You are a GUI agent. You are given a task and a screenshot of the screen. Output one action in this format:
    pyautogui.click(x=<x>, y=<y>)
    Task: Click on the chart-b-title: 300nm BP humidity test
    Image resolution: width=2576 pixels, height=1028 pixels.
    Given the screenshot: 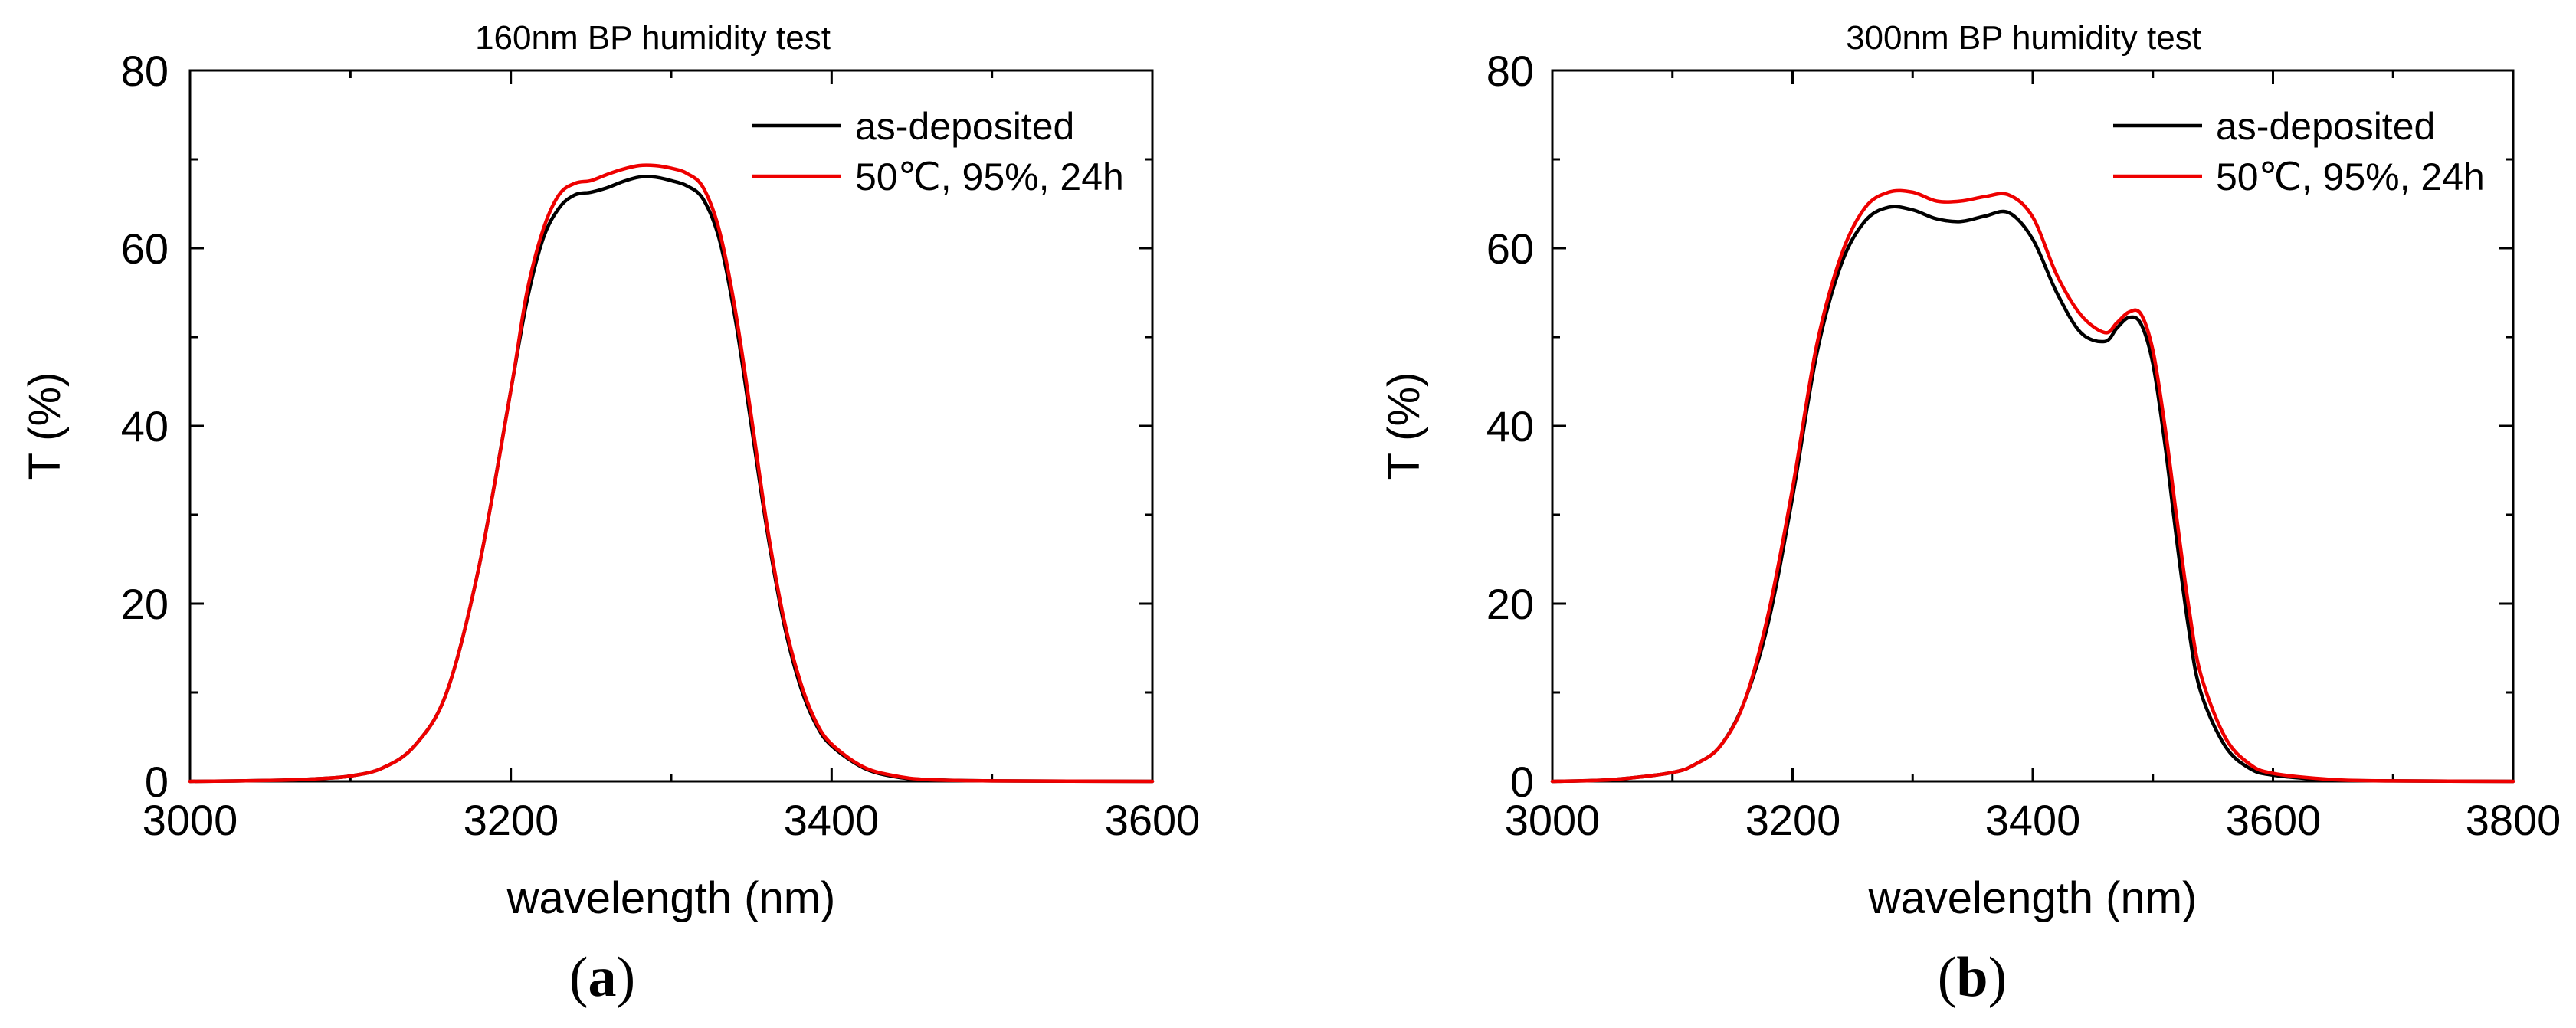 What is the action you would take?
    pyautogui.click(x=2023, y=38)
    